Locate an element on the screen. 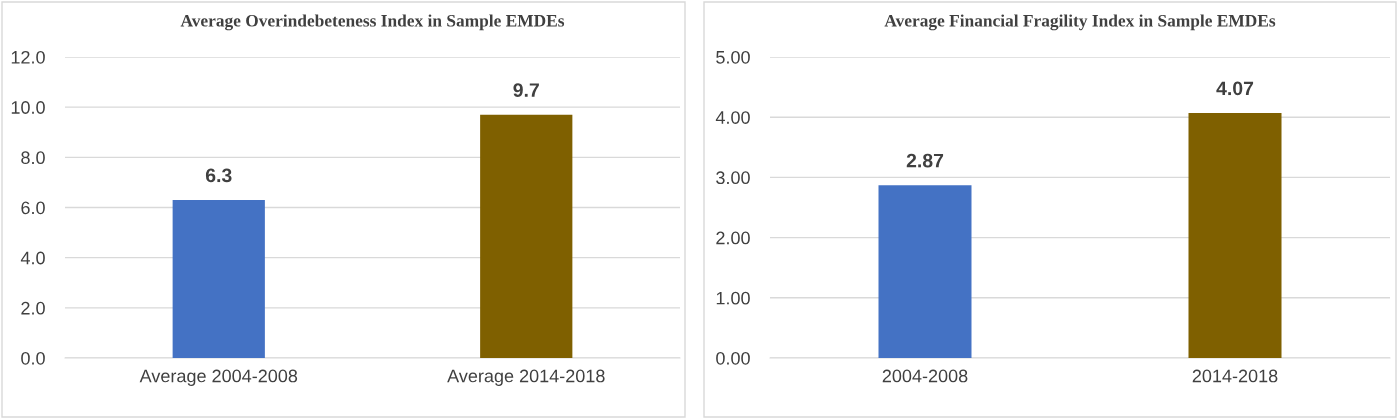 The width and height of the screenshot is (1399, 419). x-tick-label: 2004-2008 is located at coordinates (925, 376).